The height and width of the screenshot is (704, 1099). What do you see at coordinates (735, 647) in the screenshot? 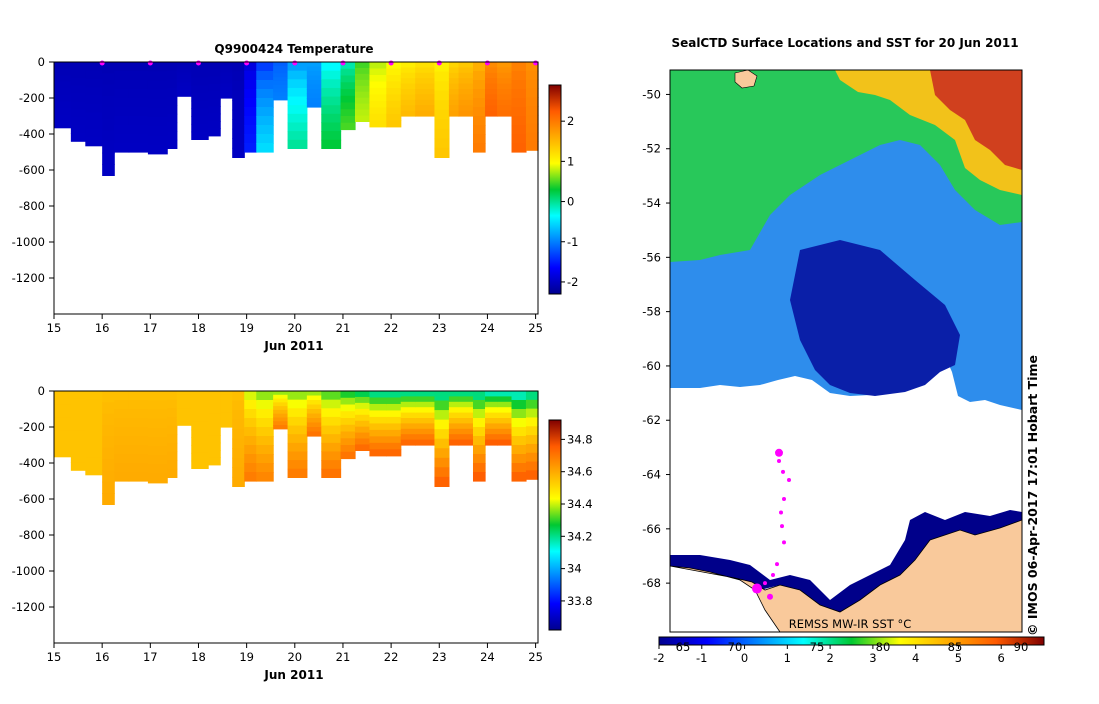
I see `longitude-tick-label: 70` at bounding box center [735, 647].